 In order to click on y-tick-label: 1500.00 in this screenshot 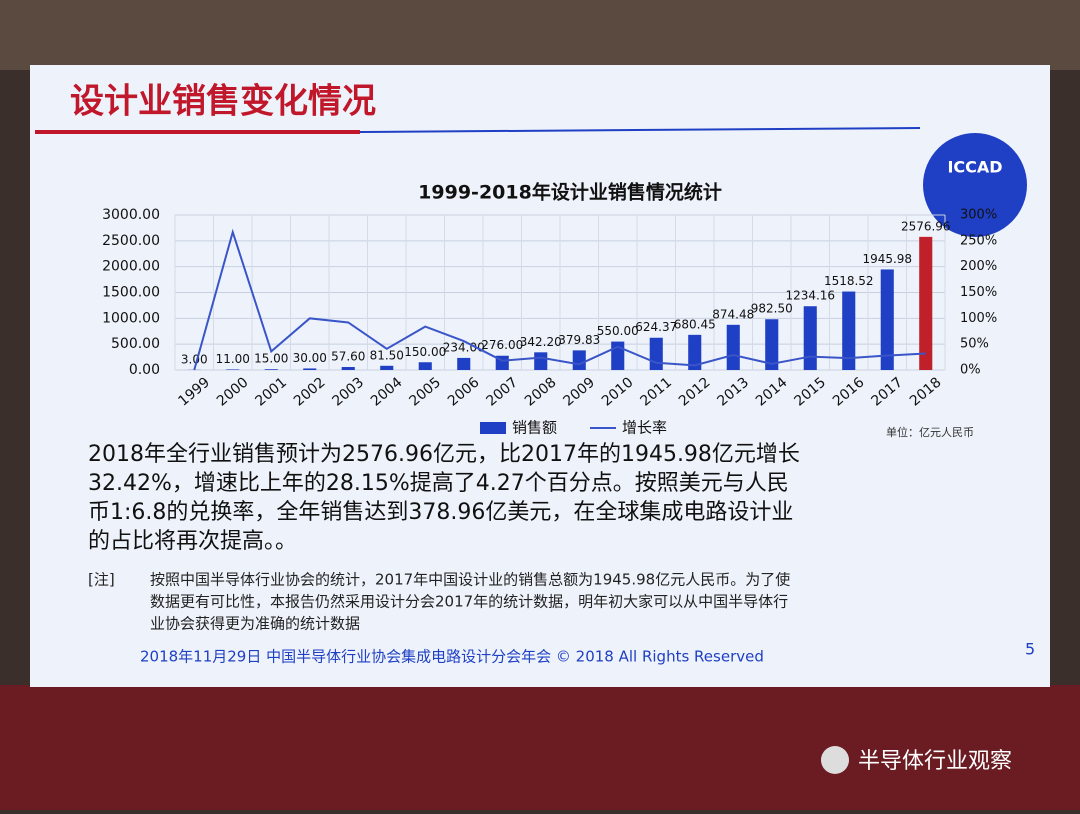, I will do `click(131, 293)`.